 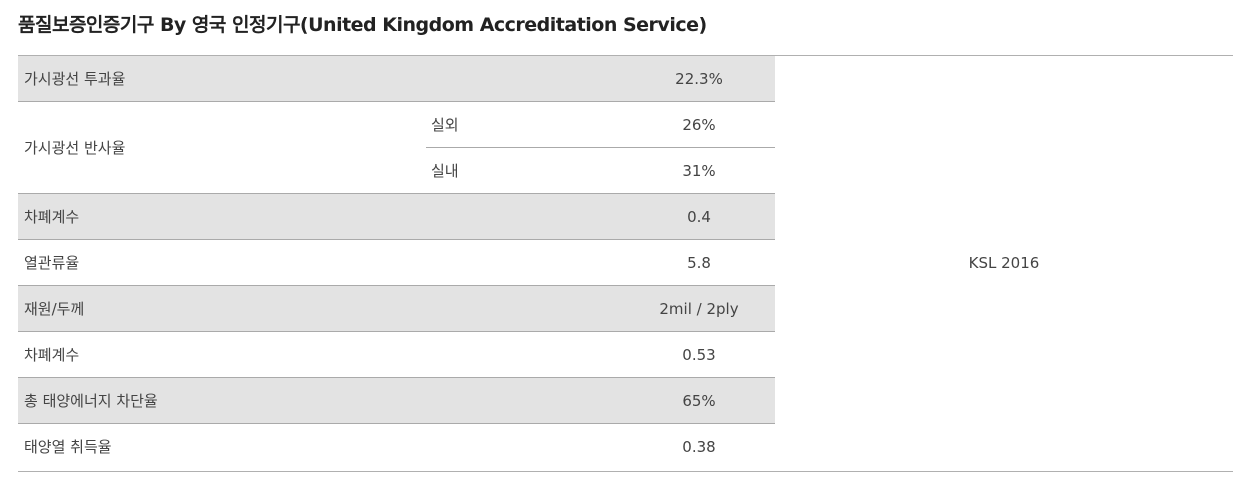 What do you see at coordinates (699, 308) in the screenshot?
I see `row-value: 2mil / 2ply` at bounding box center [699, 308].